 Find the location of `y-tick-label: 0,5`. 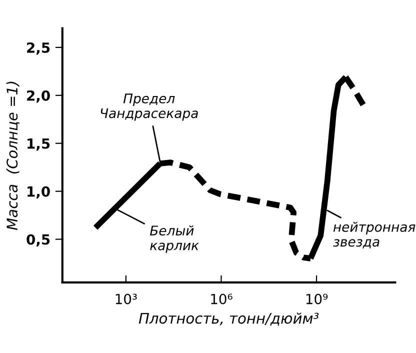

y-tick-label: 0,5 is located at coordinates (38, 240).